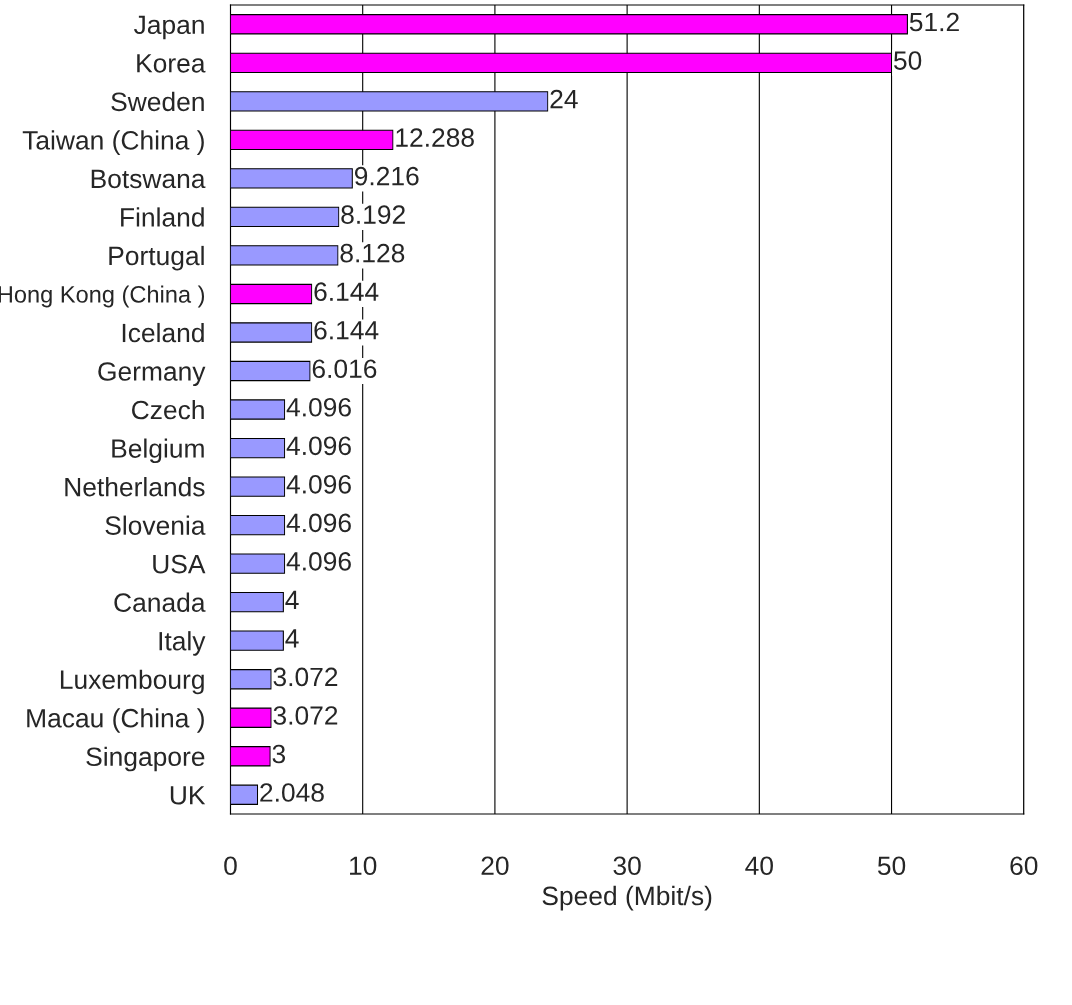 This screenshot has width=1072, height=1005. Describe the element at coordinates (115, 720) in the screenshot. I see `y-tick-label: Macau (China )` at that location.